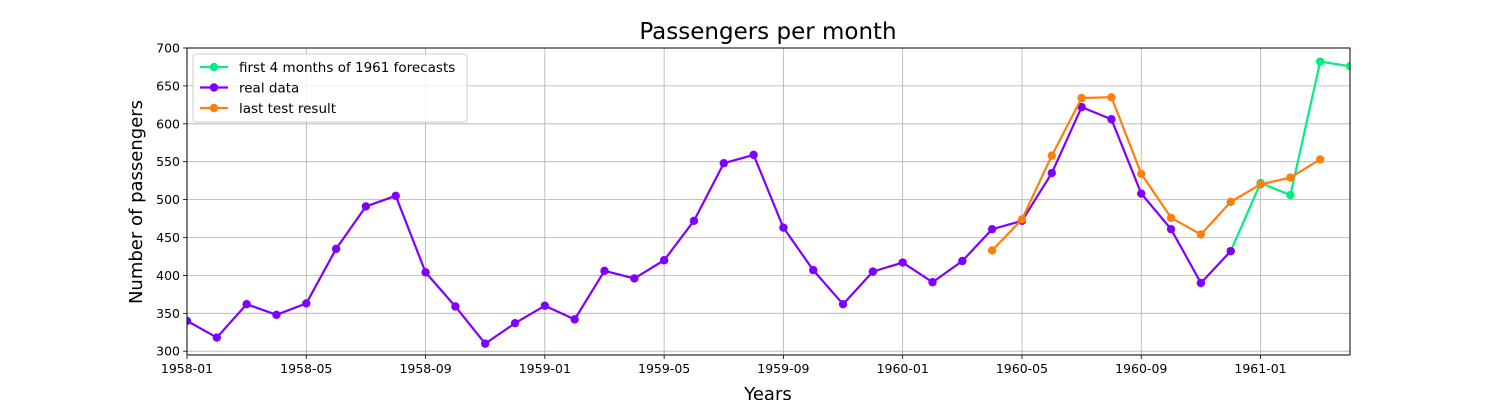 This screenshot has width=1500, height=400. I want to click on x-tick-label: 1959-01, so click(545, 368).